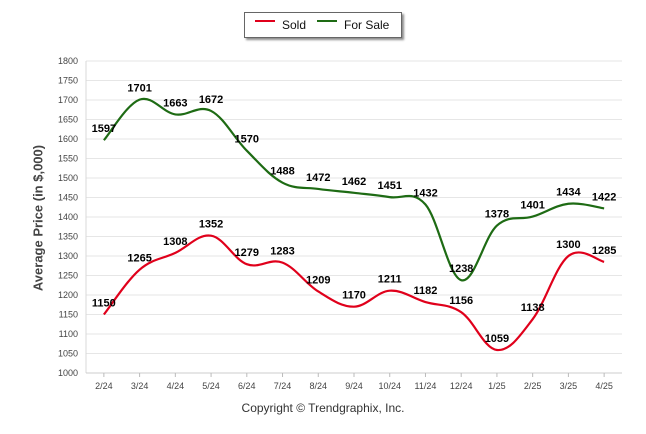 The height and width of the screenshot is (434, 646). I want to click on x-tick-label: 6/24, so click(247, 386).